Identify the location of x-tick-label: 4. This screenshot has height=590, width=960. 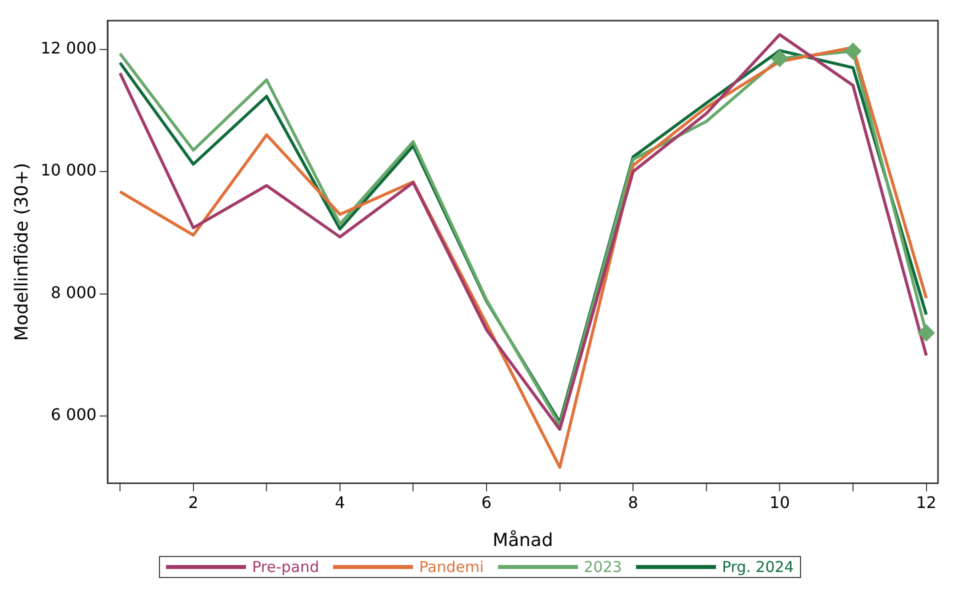
(340, 502).